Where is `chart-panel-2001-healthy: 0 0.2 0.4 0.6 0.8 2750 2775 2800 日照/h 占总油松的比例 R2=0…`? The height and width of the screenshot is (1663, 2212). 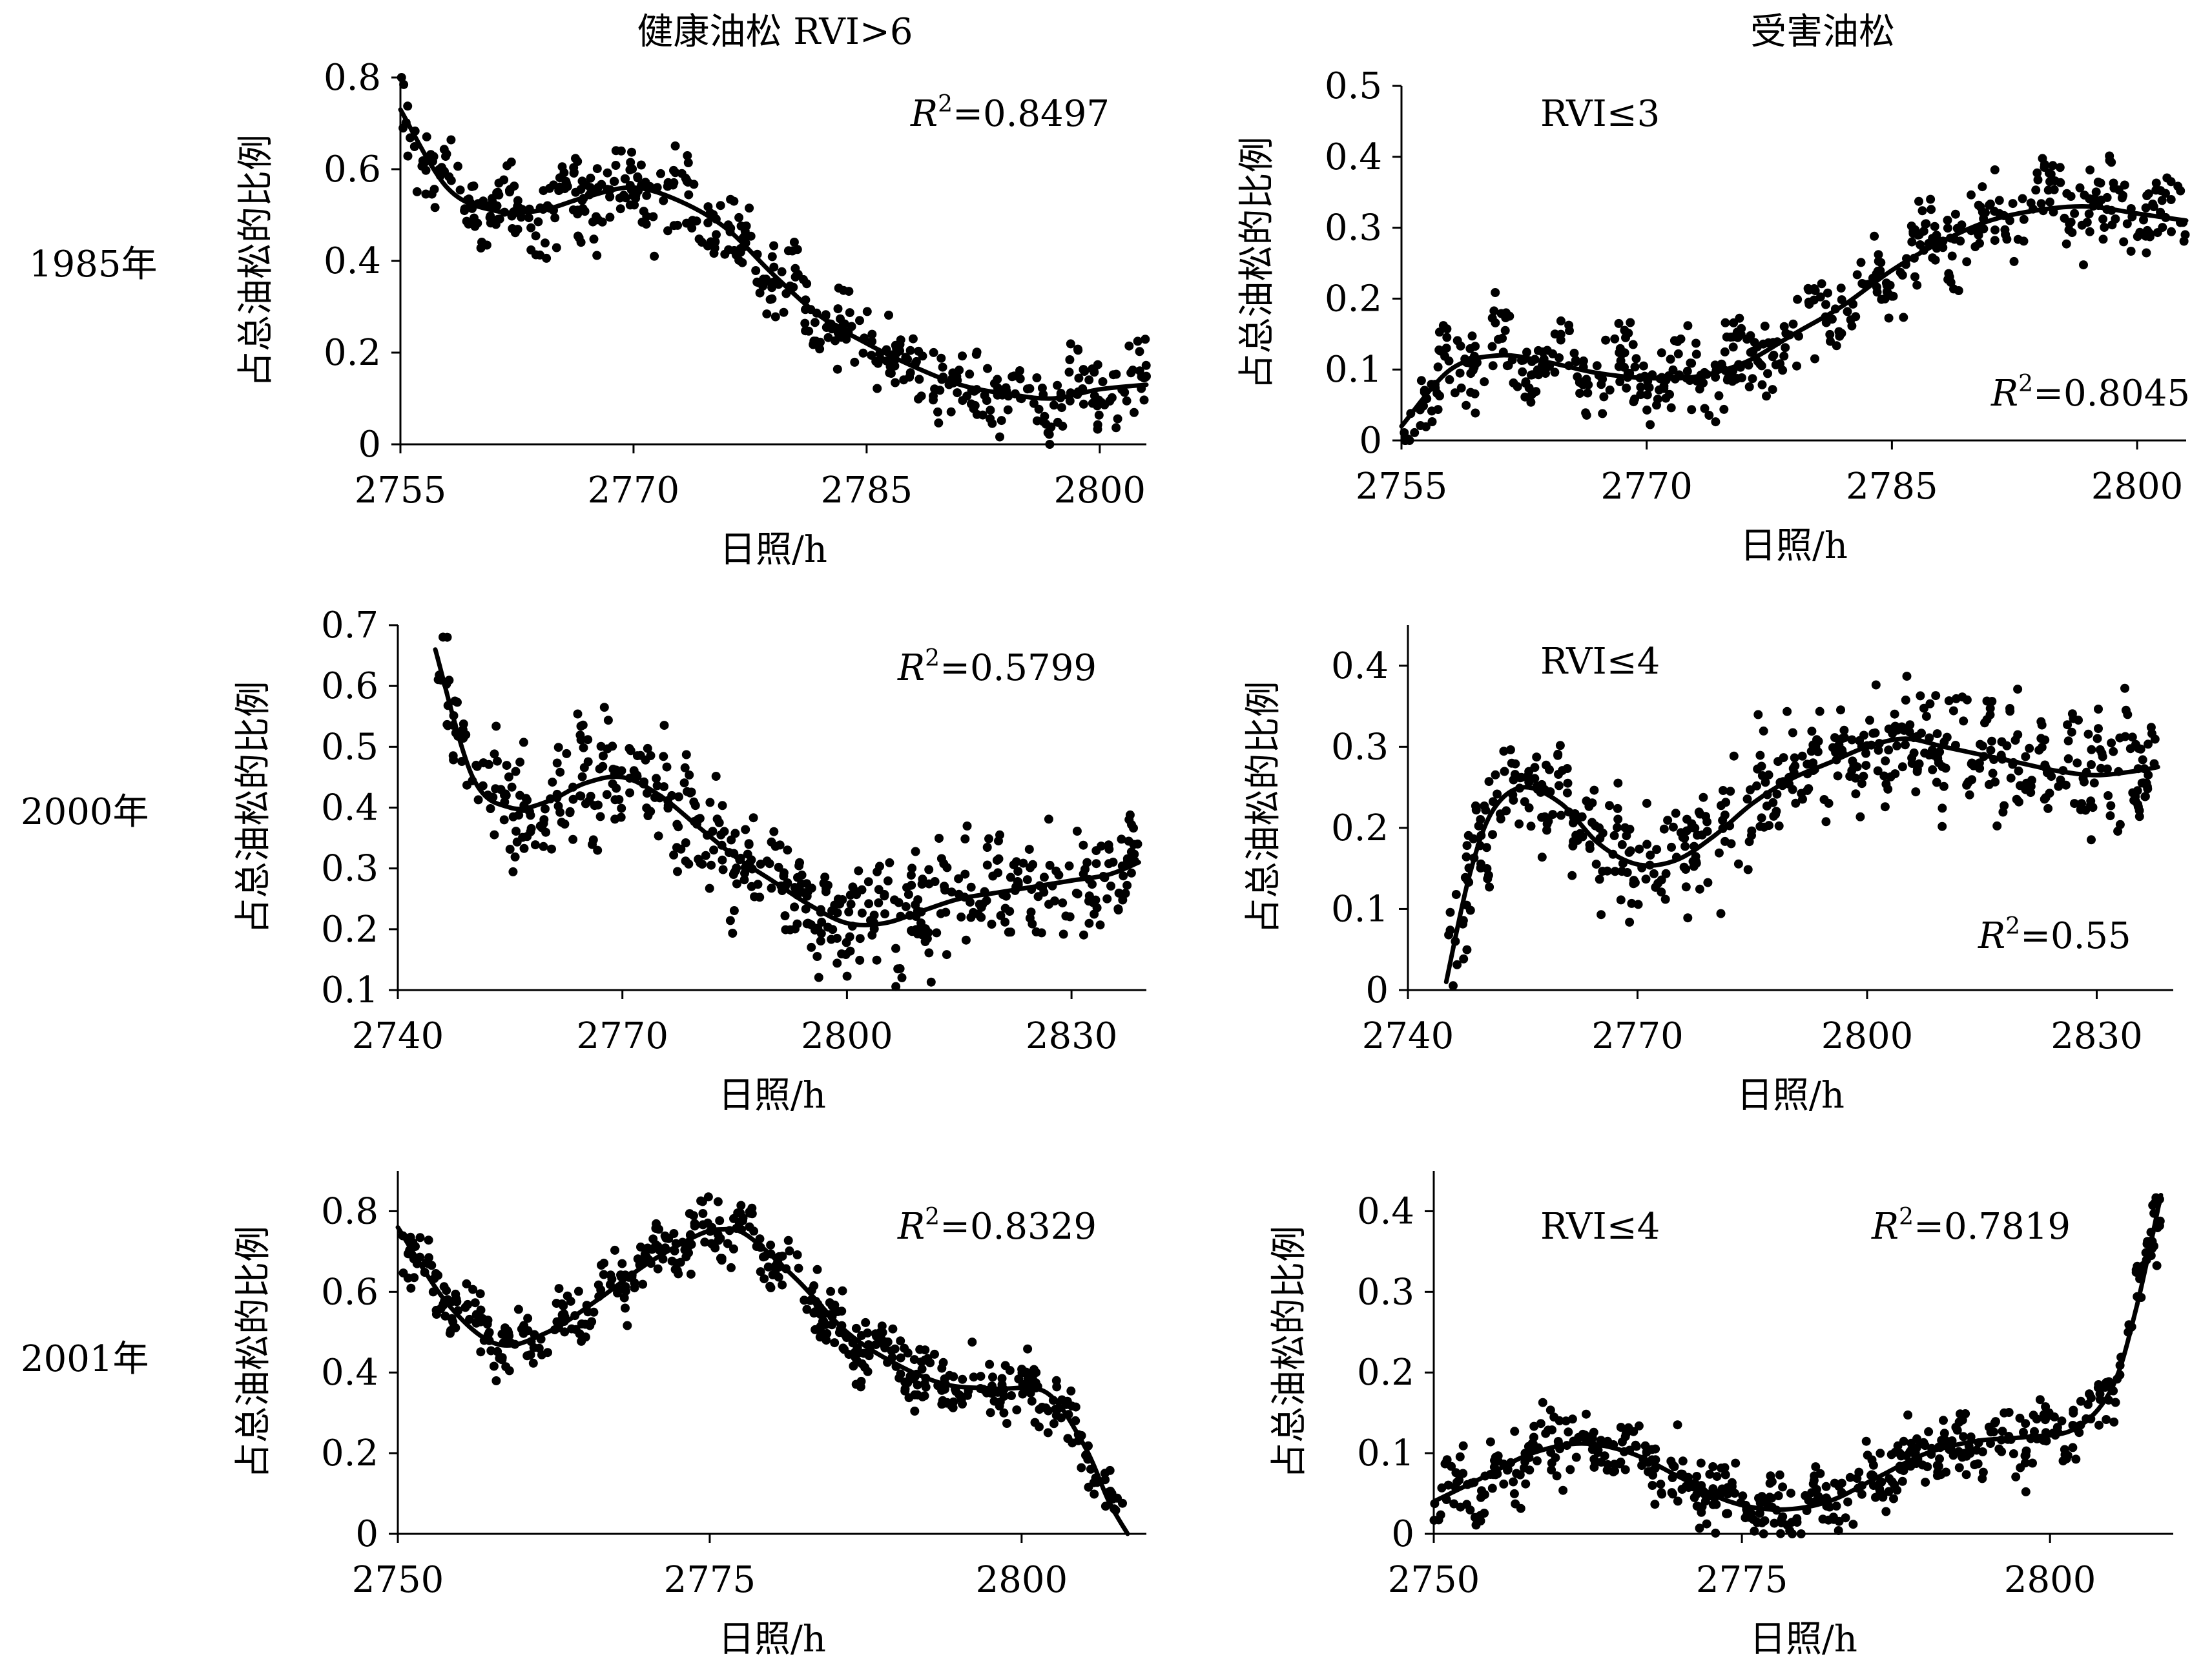
chart-panel-2001-healthy: 0 0.2 0.4 0.6 0.8 2750 2775 2800 日照/h 占总油松的比例 R2=0… is located at coordinates (689, 1415).